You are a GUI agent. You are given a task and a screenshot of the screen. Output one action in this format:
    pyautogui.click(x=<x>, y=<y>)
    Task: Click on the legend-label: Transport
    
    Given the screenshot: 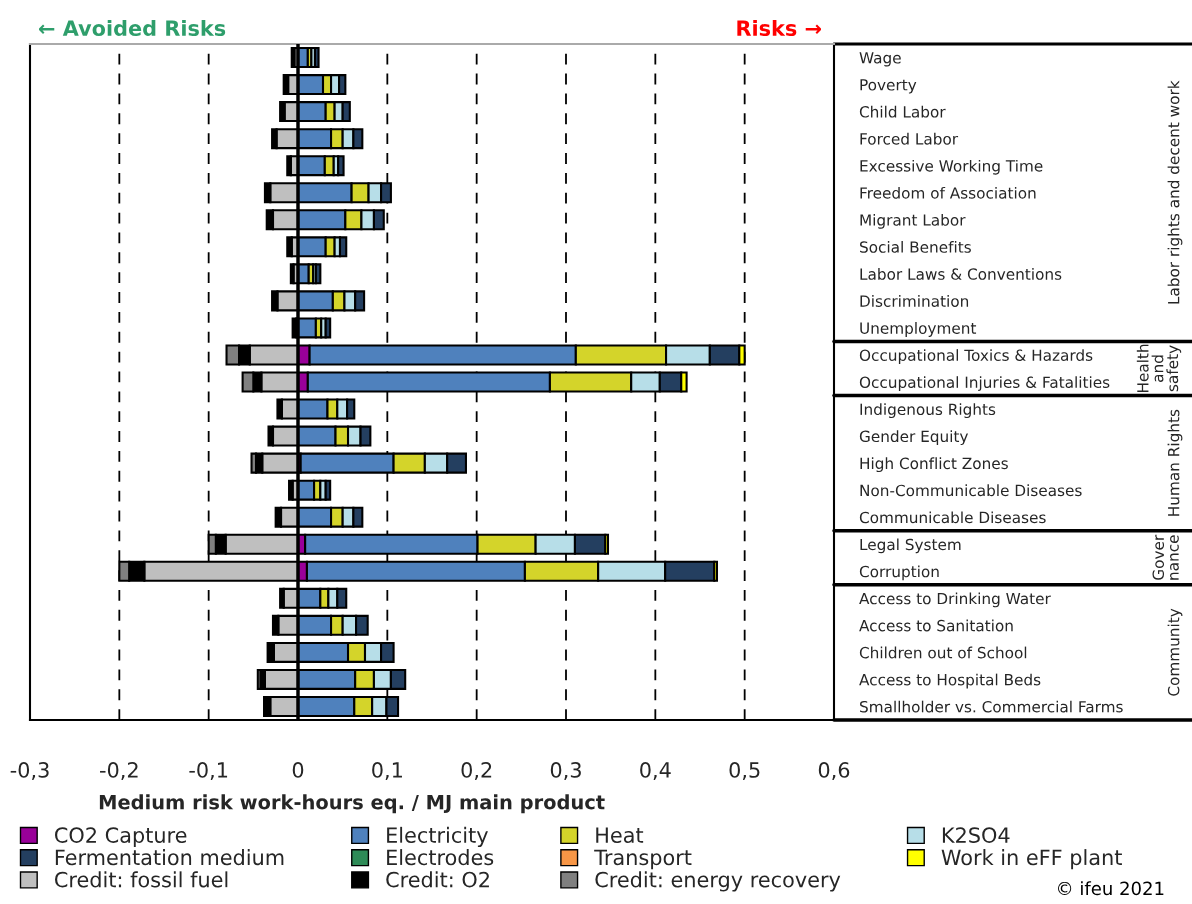 What is the action you would take?
    pyautogui.click(x=643, y=859)
    